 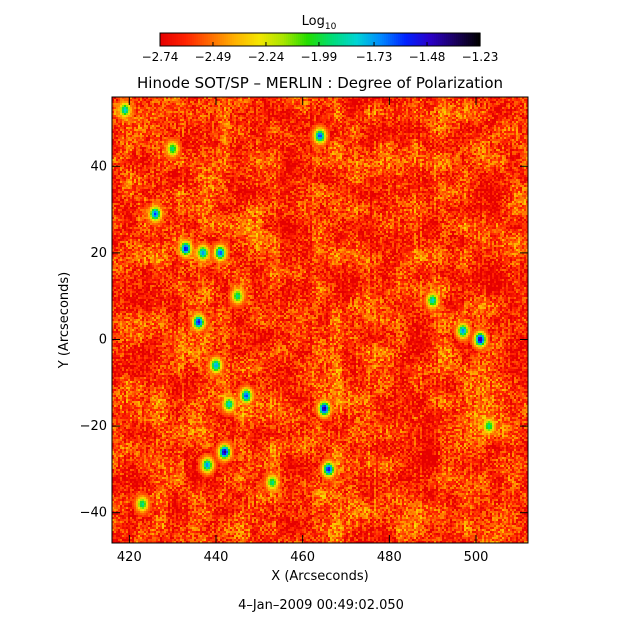 What do you see at coordinates (266, 57) in the screenshot?
I see `colorbar-tick-label: −2.24` at bounding box center [266, 57].